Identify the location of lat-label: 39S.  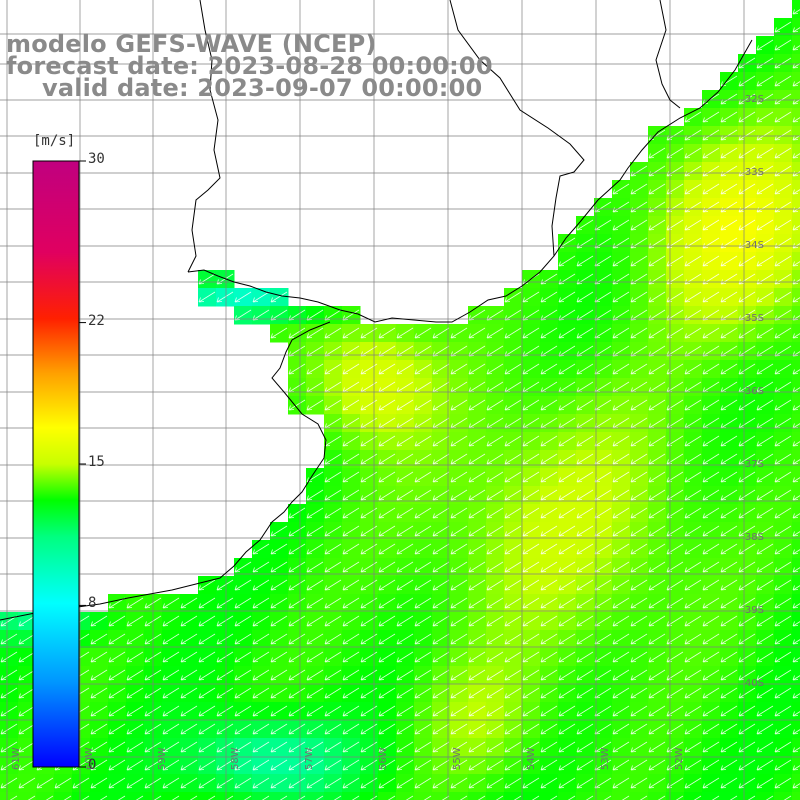
(754, 610).